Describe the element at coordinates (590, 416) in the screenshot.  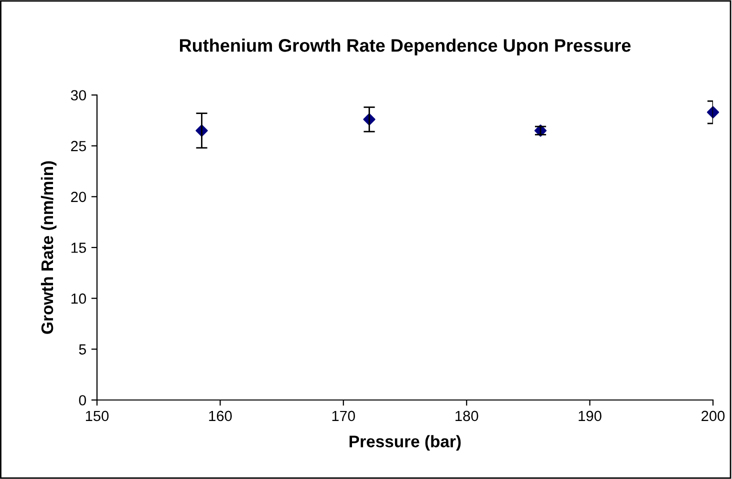
I see `x-tick-label: 190` at that location.